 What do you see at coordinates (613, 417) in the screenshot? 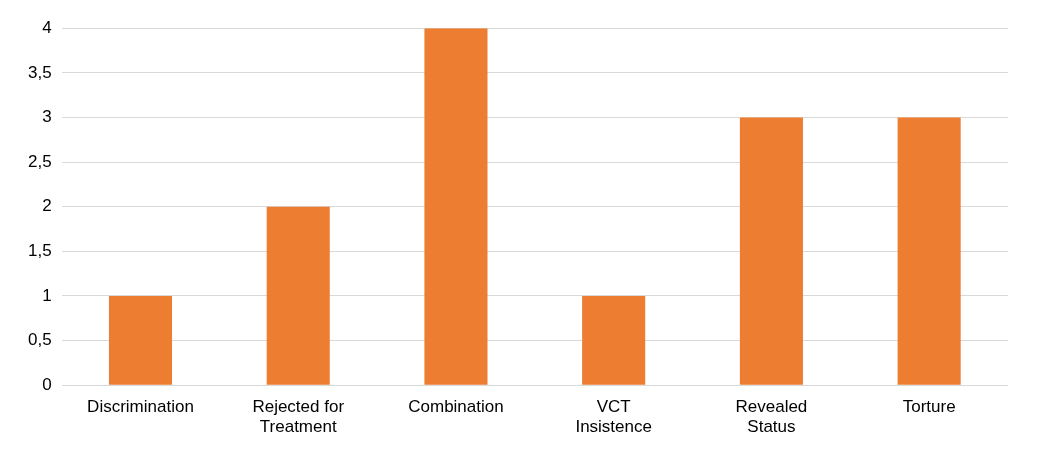
I see `x-tick-label: VCT Insistence` at bounding box center [613, 417].